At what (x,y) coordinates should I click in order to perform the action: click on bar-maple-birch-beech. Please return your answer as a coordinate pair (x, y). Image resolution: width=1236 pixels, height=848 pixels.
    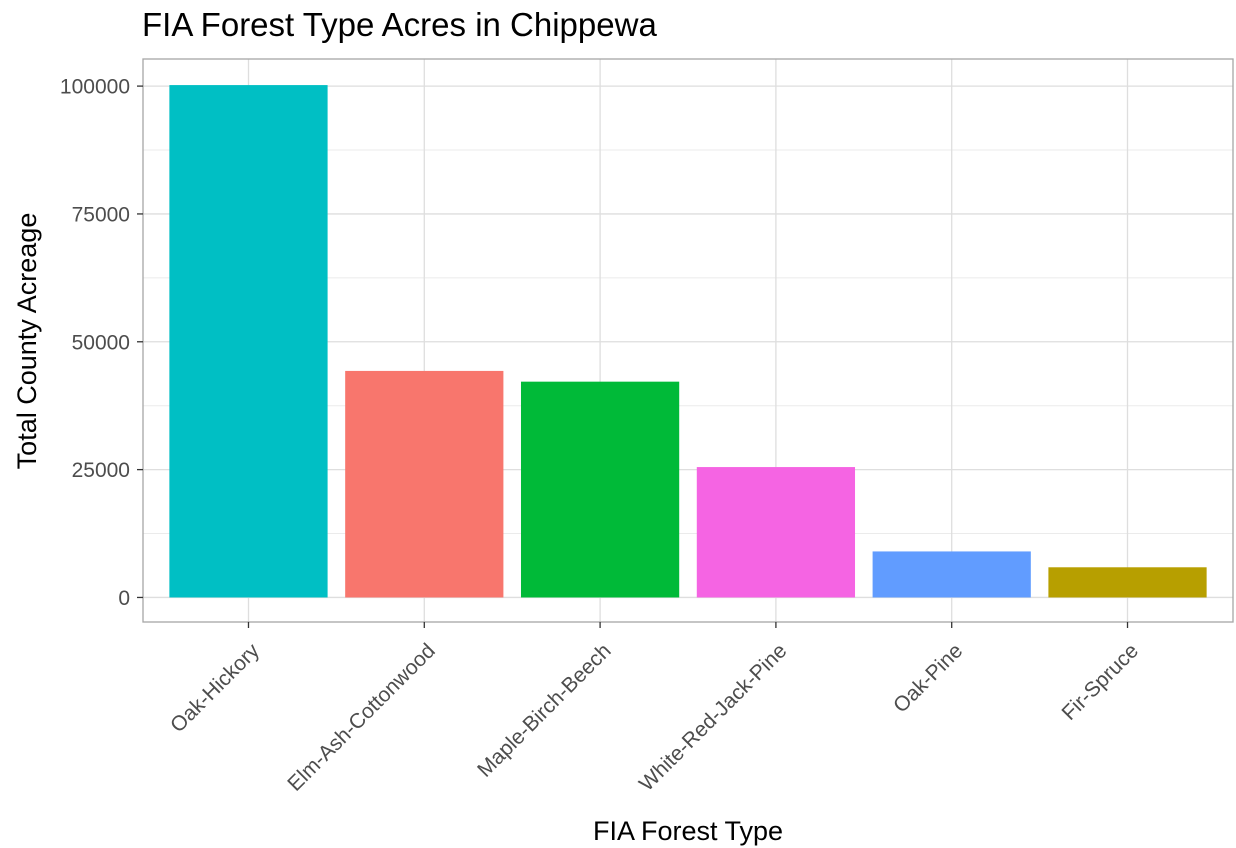
    Looking at the image, I should click on (600, 489).